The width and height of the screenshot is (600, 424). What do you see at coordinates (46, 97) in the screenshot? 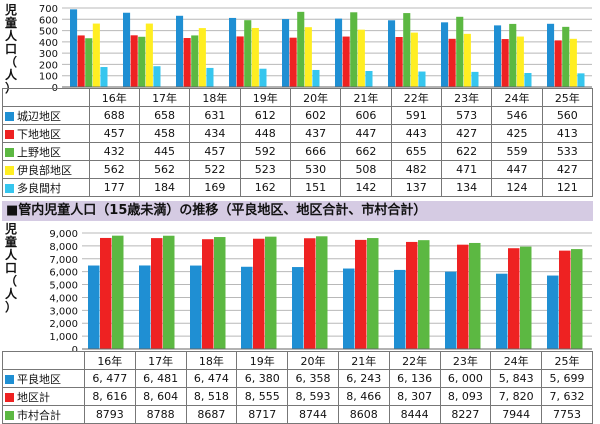
I see `table-corner` at bounding box center [46, 97].